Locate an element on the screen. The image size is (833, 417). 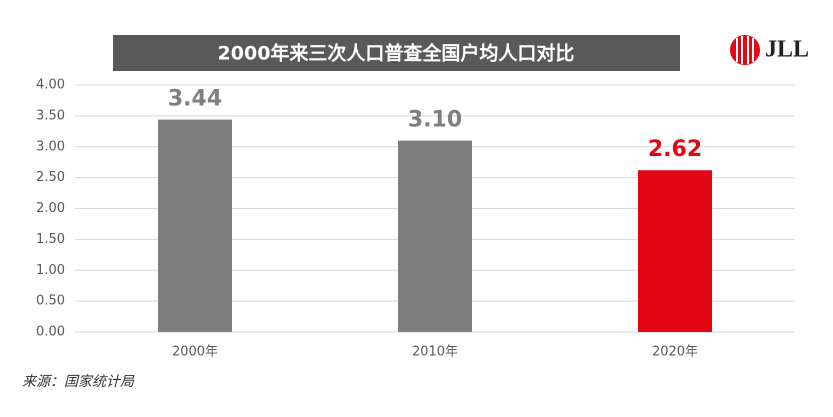
y-tick-label: 1.50 is located at coordinates (50, 239).